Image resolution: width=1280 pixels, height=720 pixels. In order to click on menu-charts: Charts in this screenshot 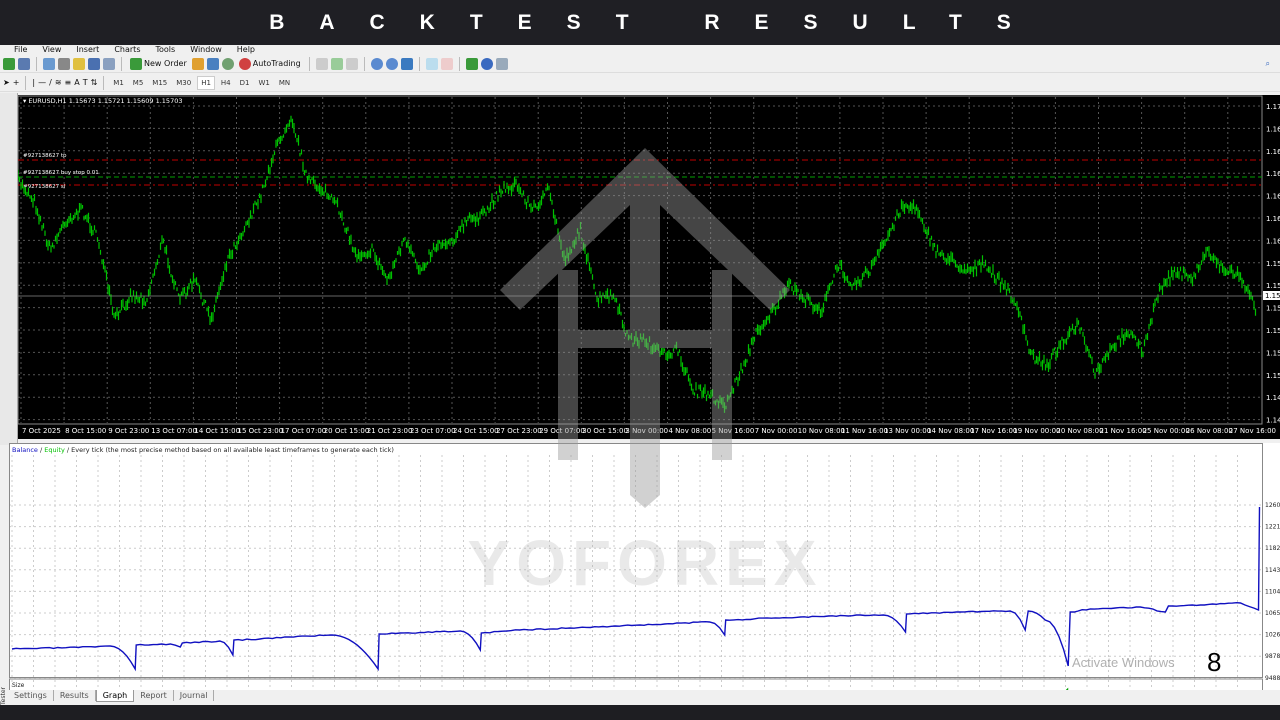, I will do `click(127, 49)`.